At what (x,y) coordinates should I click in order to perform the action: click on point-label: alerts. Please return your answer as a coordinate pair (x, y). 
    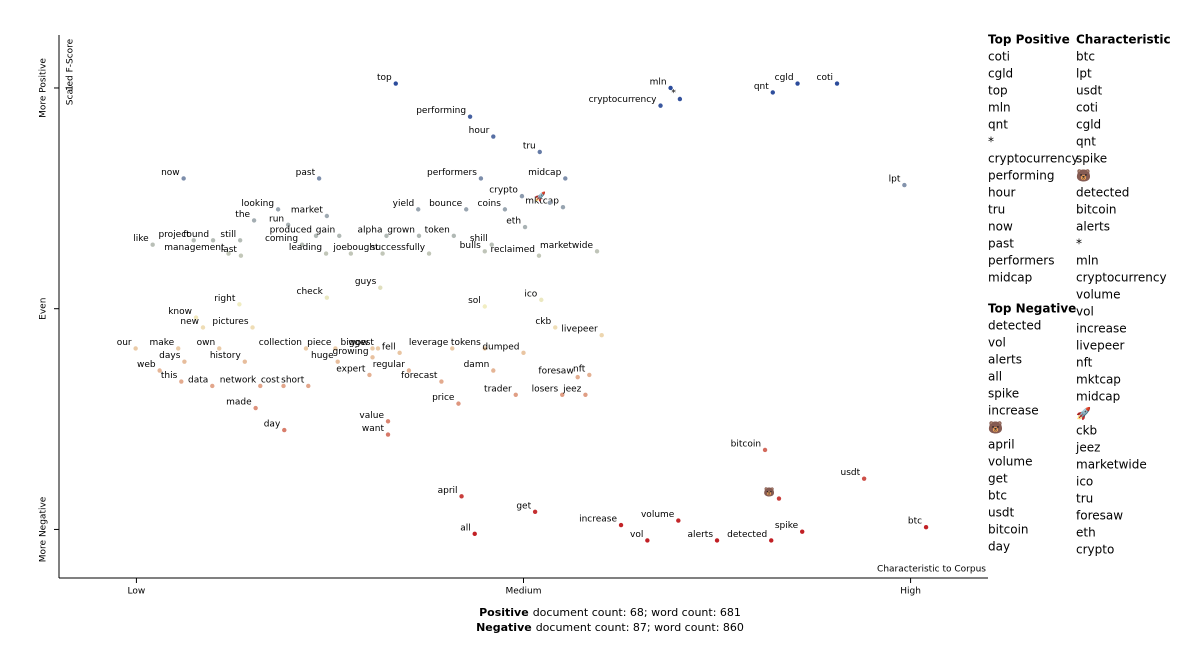
    Looking at the image, I should click on (701, 535).